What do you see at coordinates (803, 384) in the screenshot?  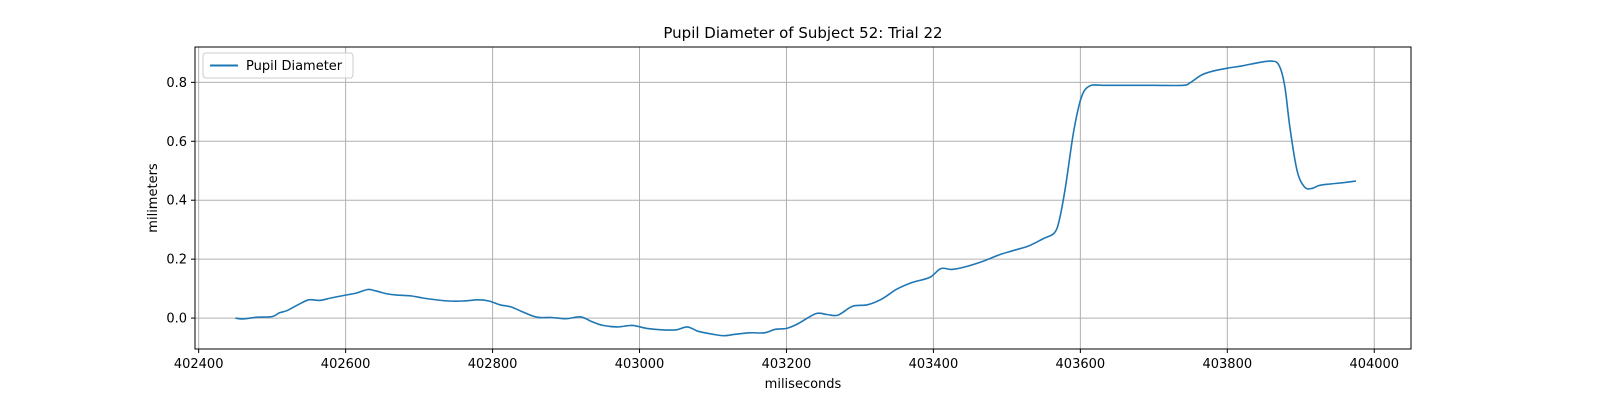 I see `x-axis-label: miliseconds` at bounding box center [803, 384].